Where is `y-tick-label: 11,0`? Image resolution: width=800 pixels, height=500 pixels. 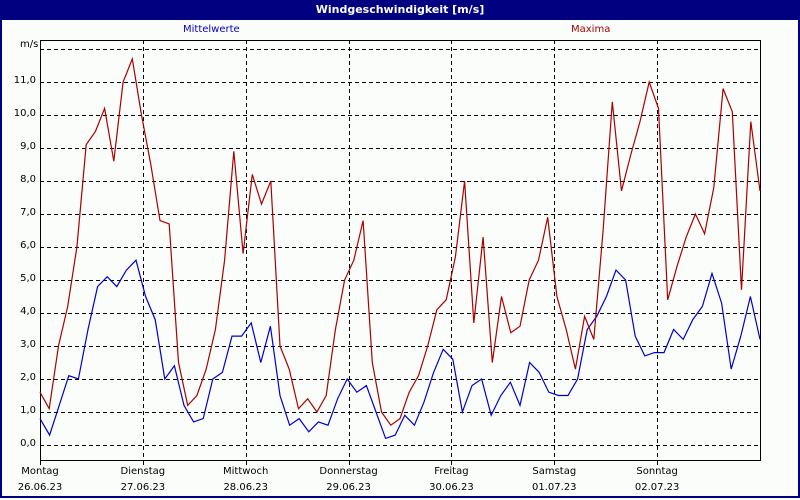
y-tick-label: 11,0 is located at coordinates (24, 80).